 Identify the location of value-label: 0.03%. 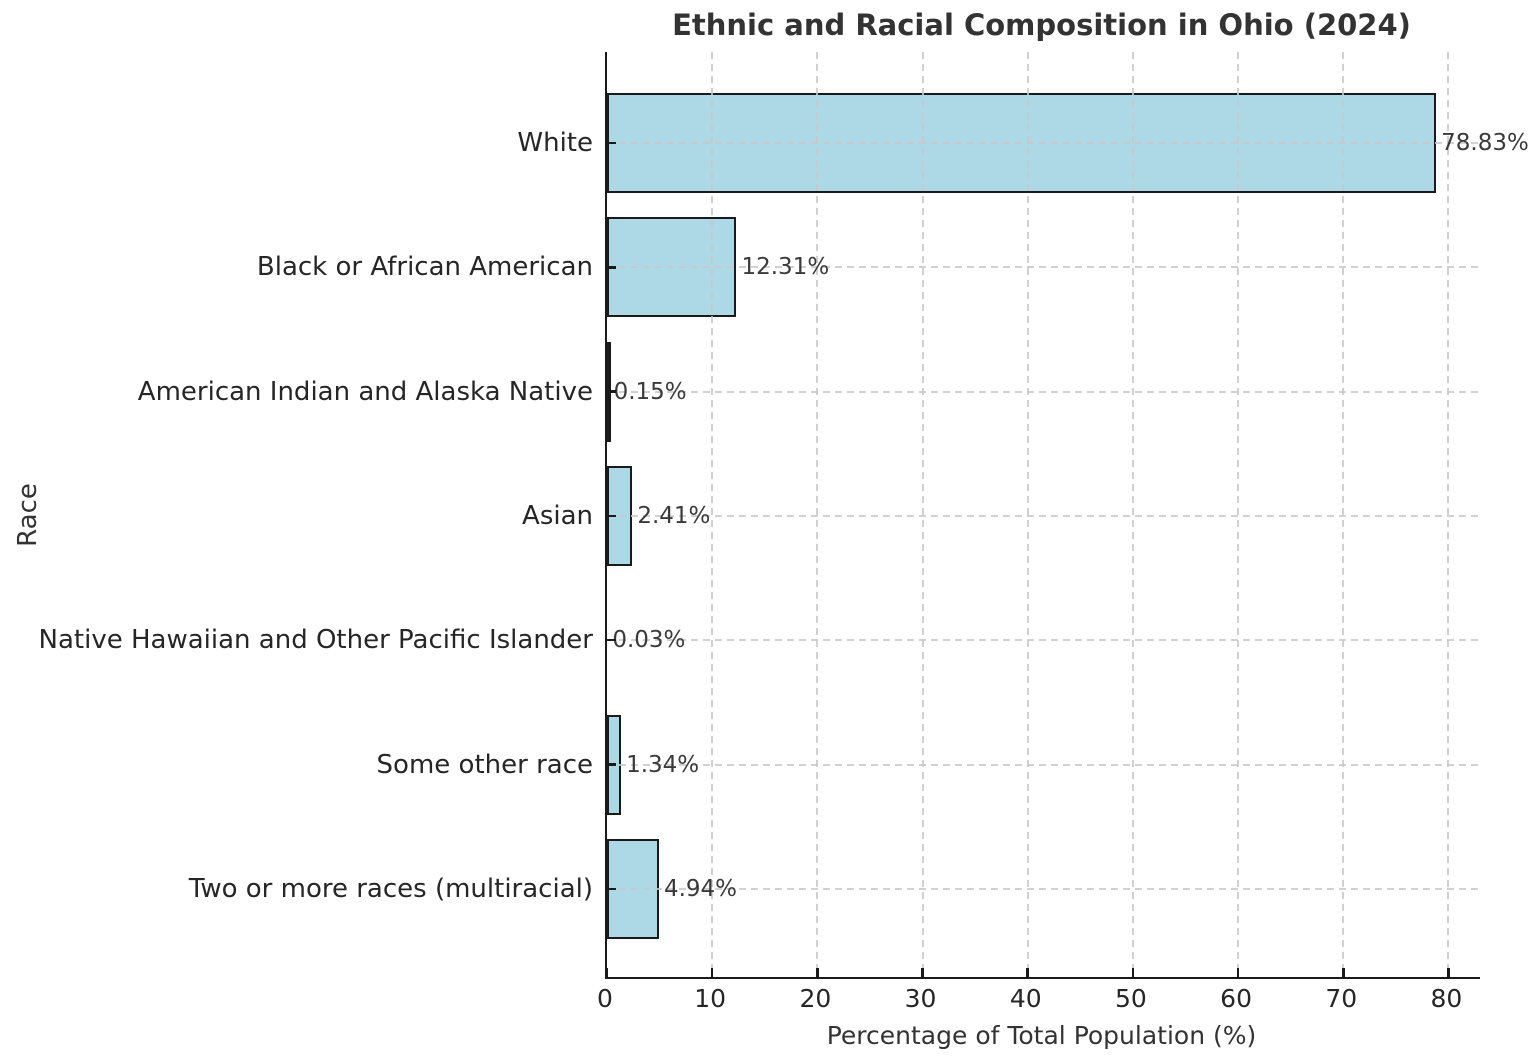
(649, 640).